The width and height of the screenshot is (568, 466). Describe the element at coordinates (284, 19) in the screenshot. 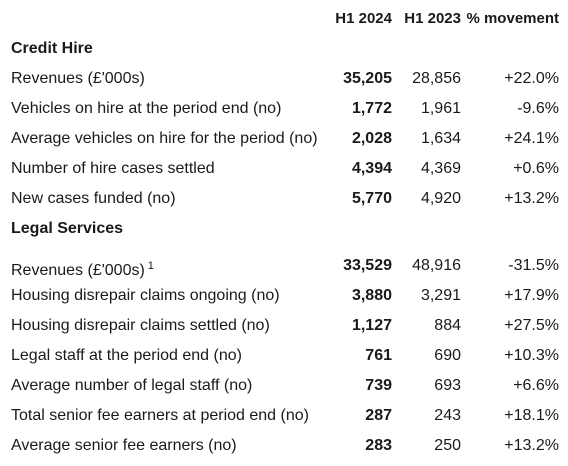

I see `table-header-row: H1 2024 H1 2023 % movement` at that location.